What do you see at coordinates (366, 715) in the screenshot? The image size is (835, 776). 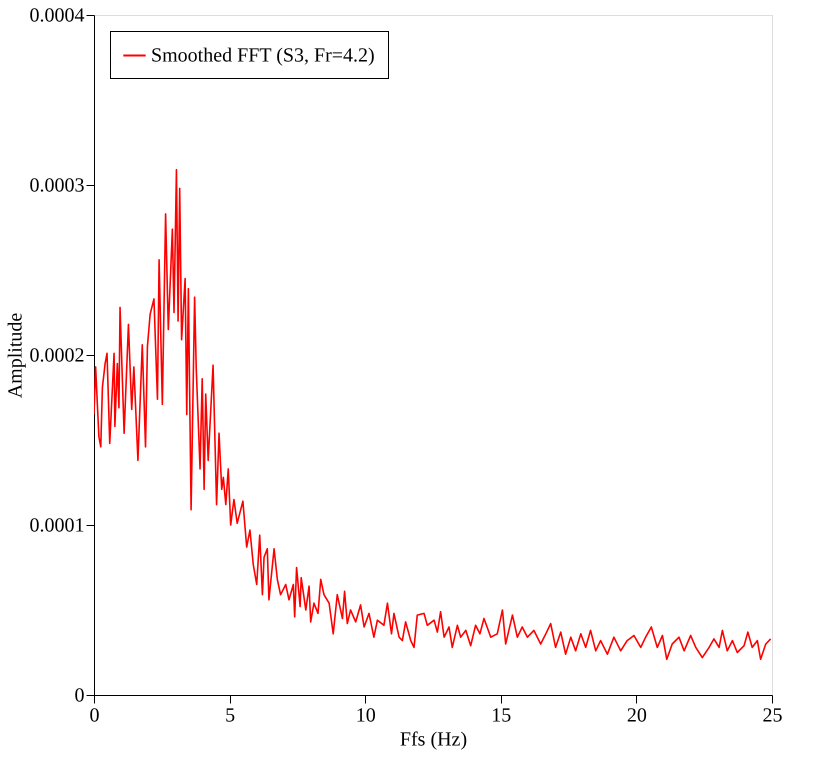 I see `x-tick-label: 10` at bounding box center [366, 715].